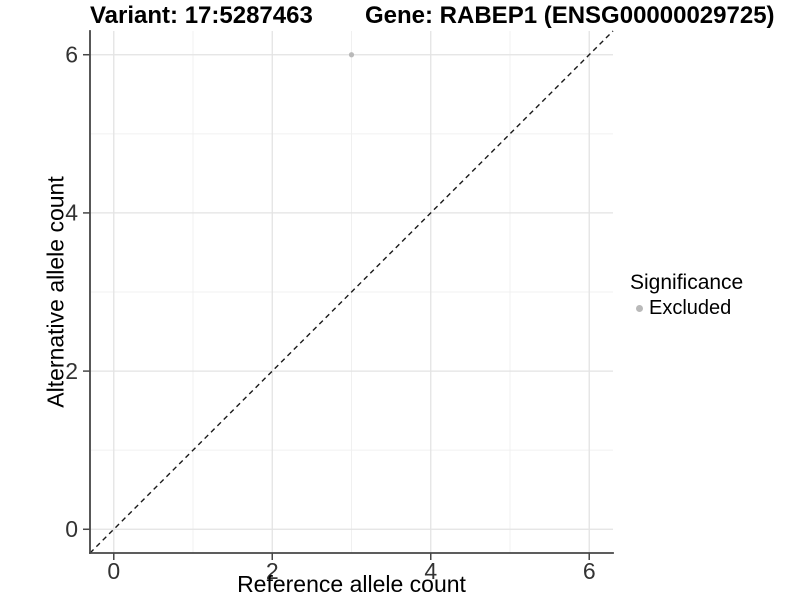 Image resolution: width=800 pixels, height=600 pixels. I want to click on x-tick-label: 6, so click(589, 571).